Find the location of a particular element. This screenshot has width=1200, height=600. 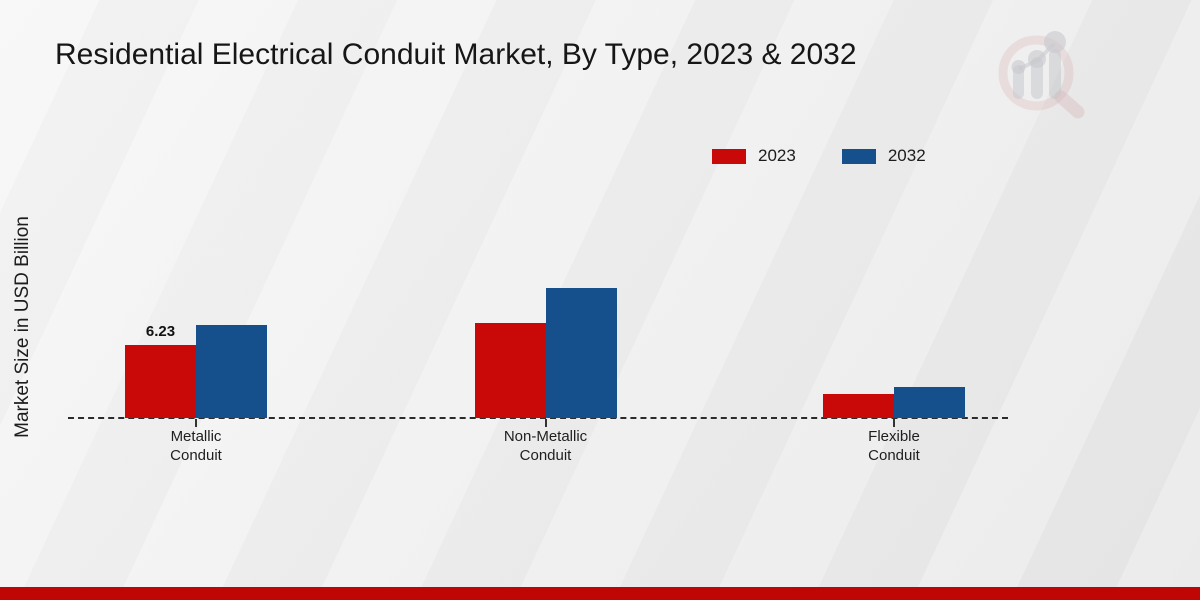

market-research-future-logo-icon is located at coordinates (1041, 75).